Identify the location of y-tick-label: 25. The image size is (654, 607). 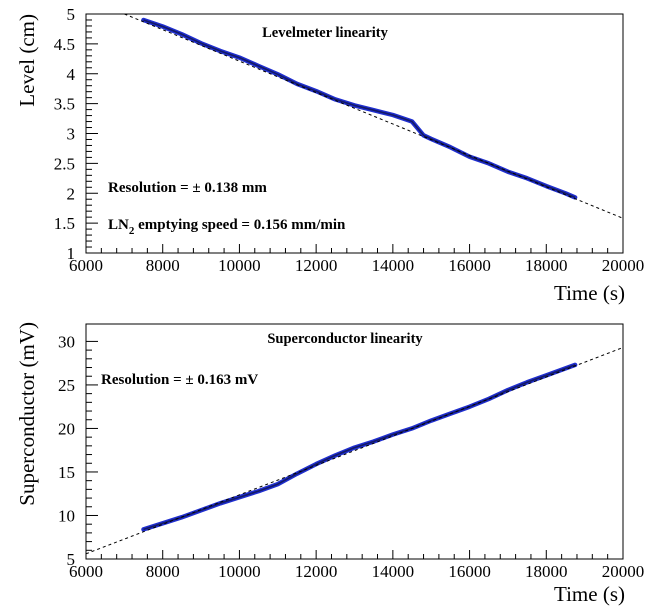
(66, 385).